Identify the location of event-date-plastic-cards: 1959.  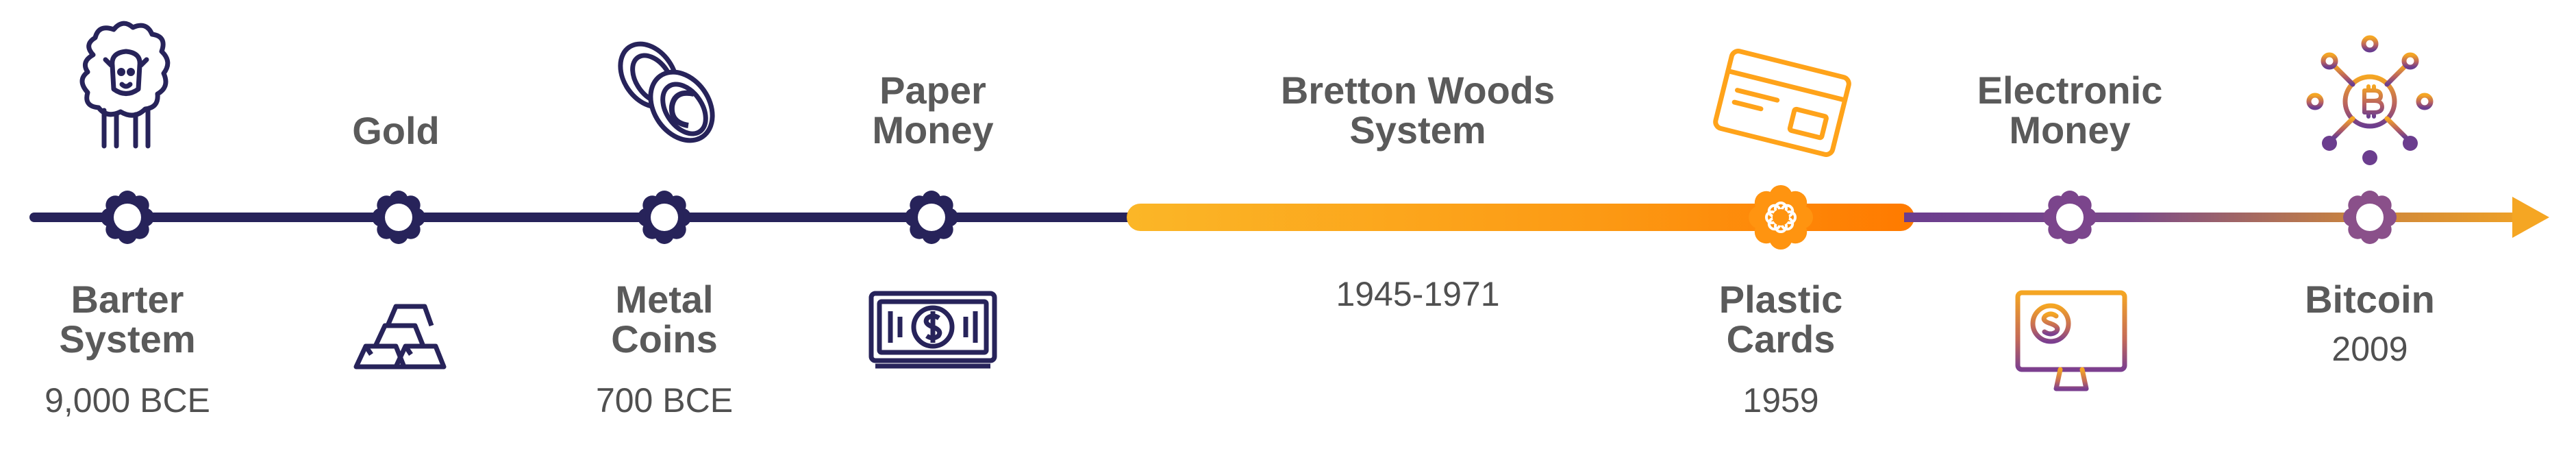
(1780, 400).